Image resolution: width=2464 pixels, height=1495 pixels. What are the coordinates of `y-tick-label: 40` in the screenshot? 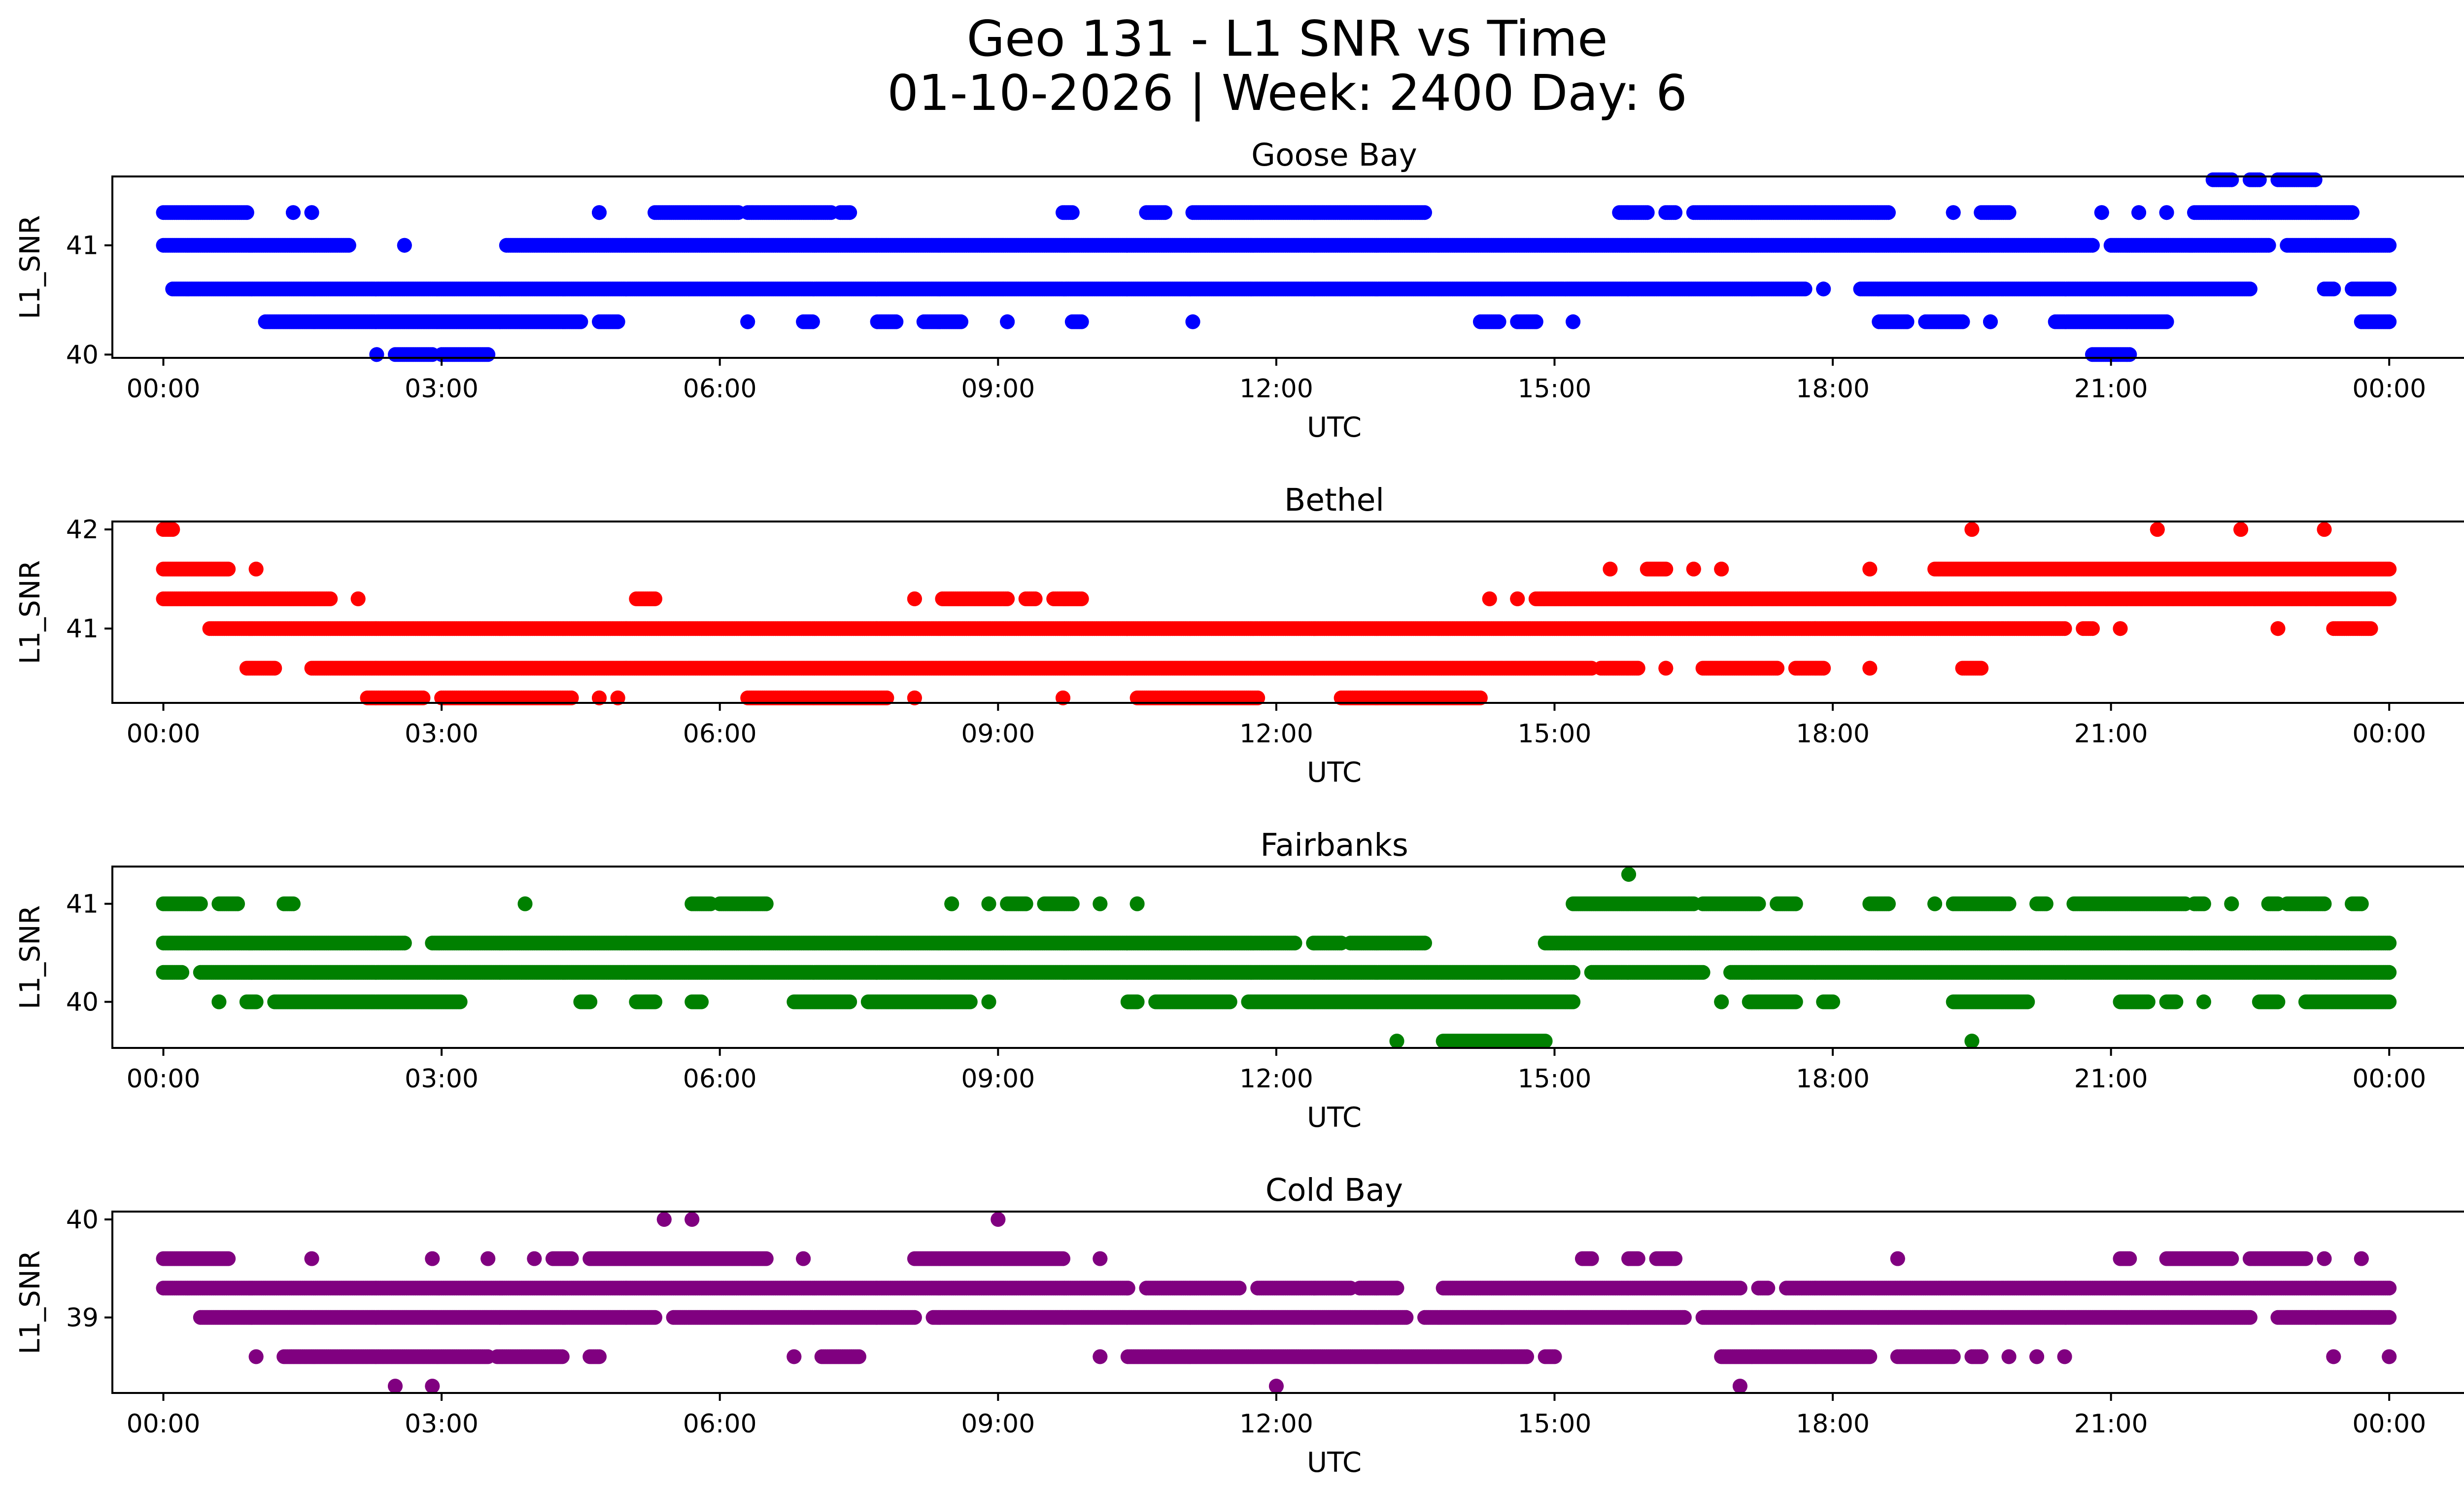 It's located at (82, 355).